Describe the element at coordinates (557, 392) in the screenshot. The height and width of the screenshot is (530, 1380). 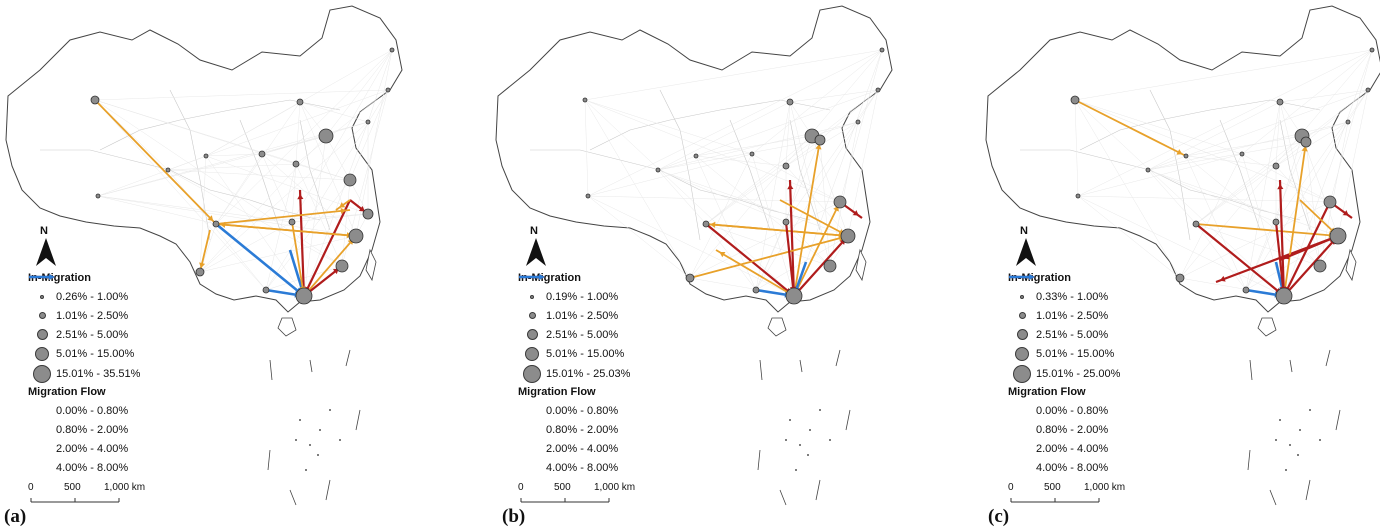
I see `migration-flow-title: Migration Flow` at that location.